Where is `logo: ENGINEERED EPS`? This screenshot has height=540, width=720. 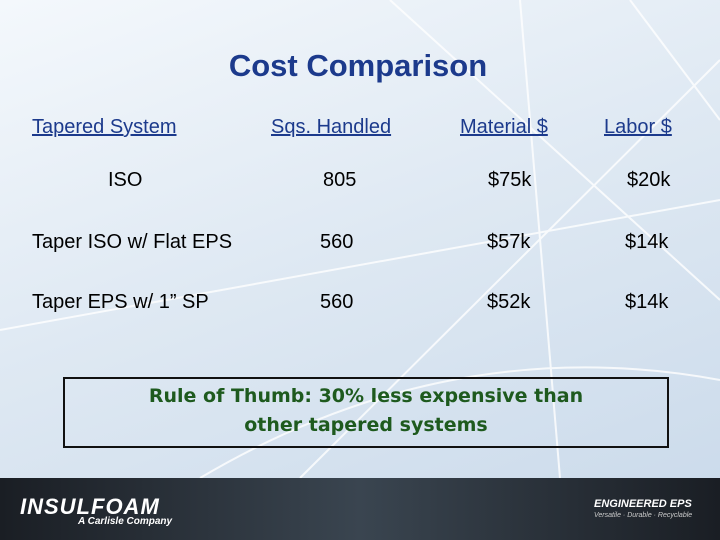 logo: ENGINEERED EPS is located at coordinates (643, 504).